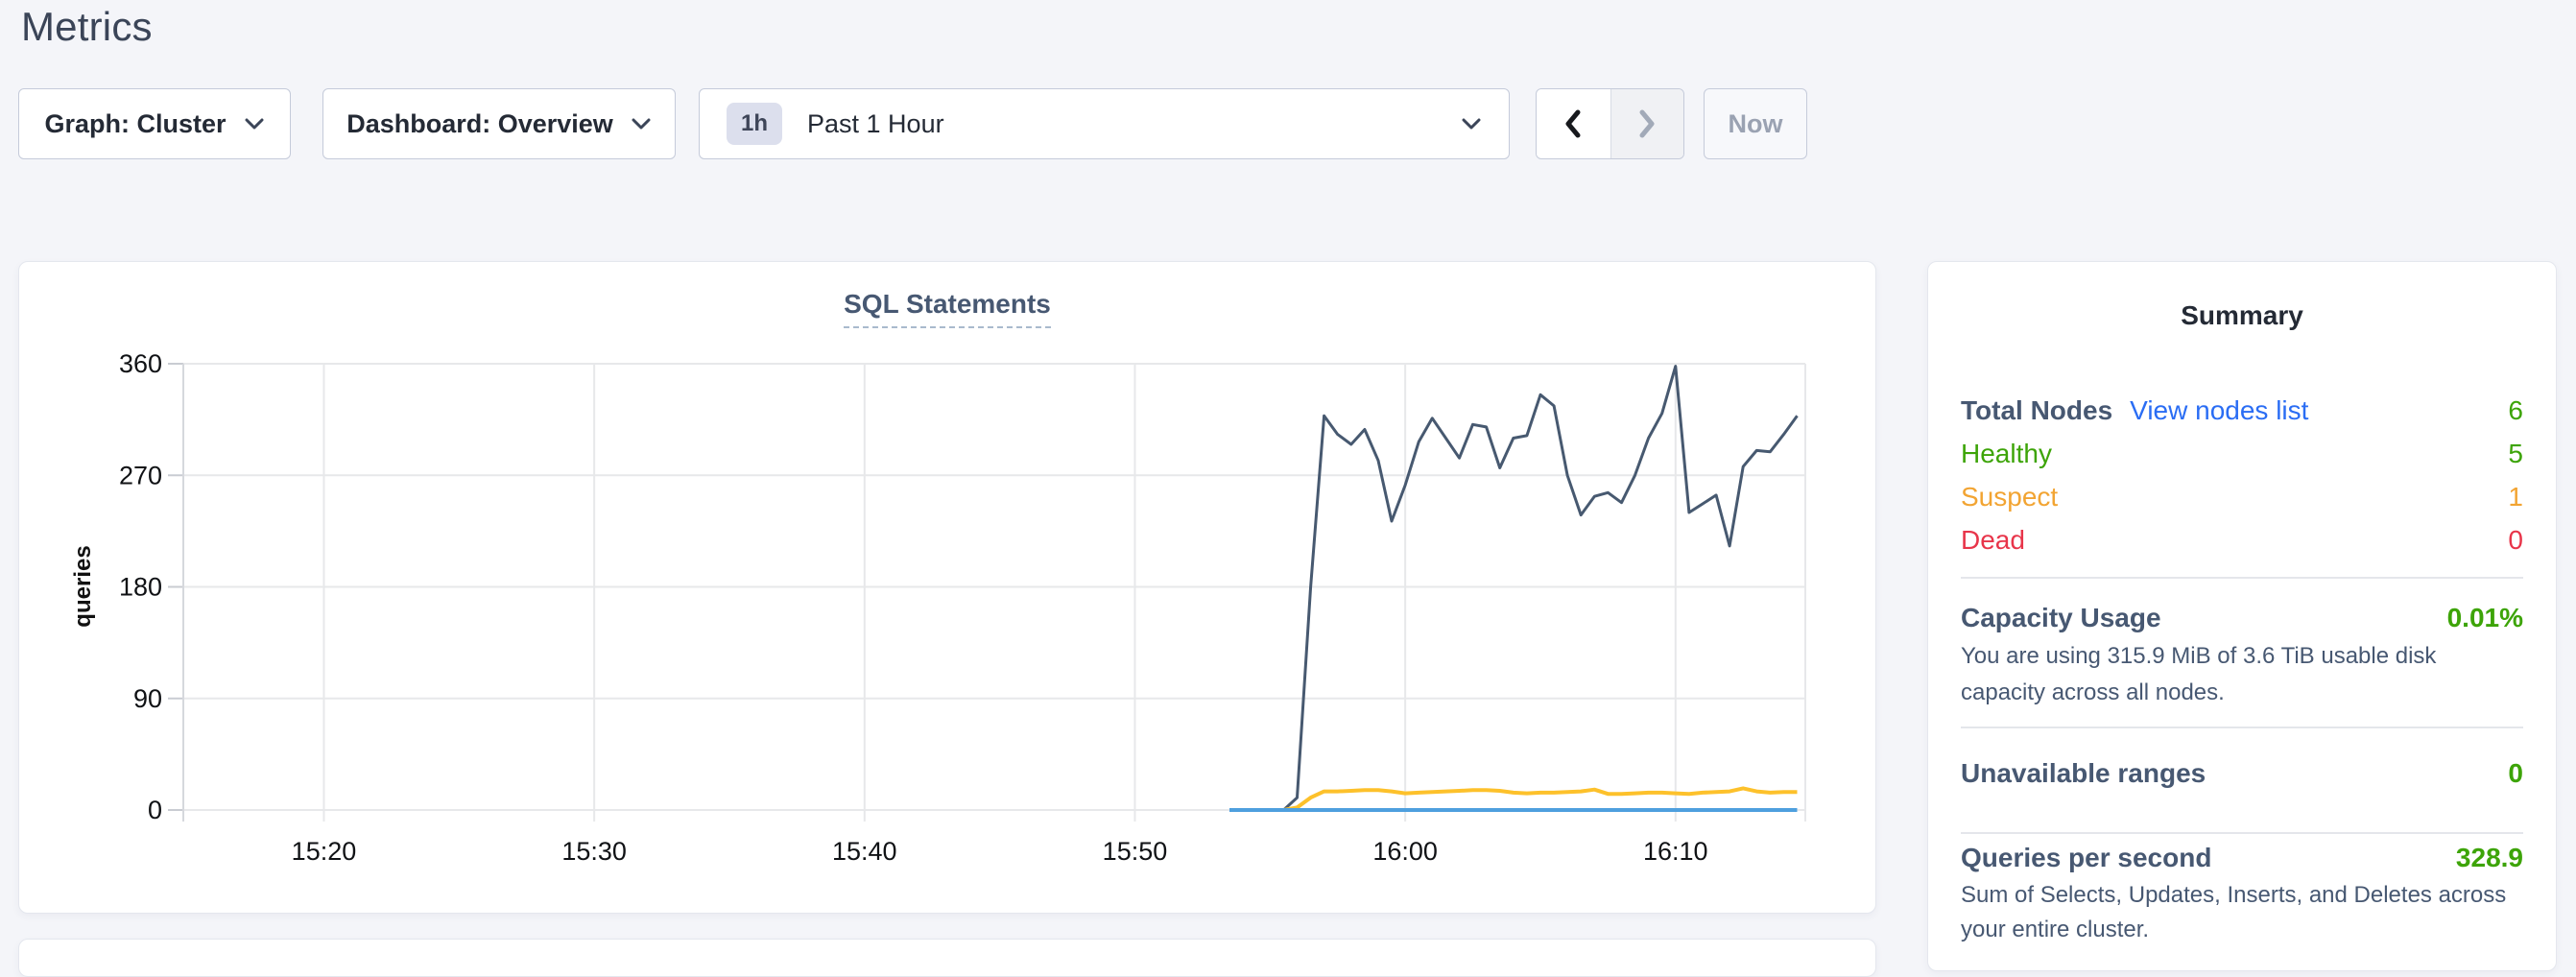 The width and height of the screenshot is (2576, 977). What do you see at coordinates (2242, 453) in the screenshot?
I see `healthy-nodes-row: Healthy 5` at bounding box center [2242, 453].